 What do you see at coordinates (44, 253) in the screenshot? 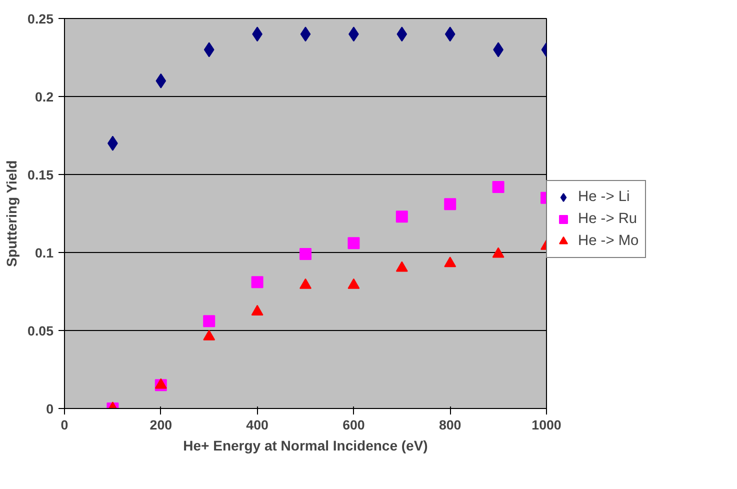
I see `y-tick-label: 0.1` at bounding box center [44, 253].